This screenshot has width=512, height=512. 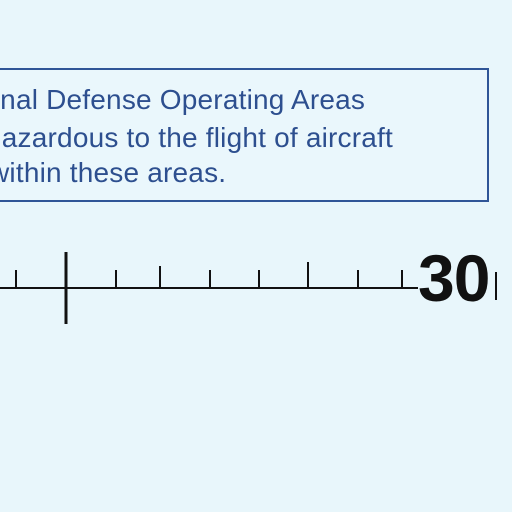 What do you see at coordinates (454, 278) in the screenshot?
I see `scale-label: 30` at bounding box center [454, 278].